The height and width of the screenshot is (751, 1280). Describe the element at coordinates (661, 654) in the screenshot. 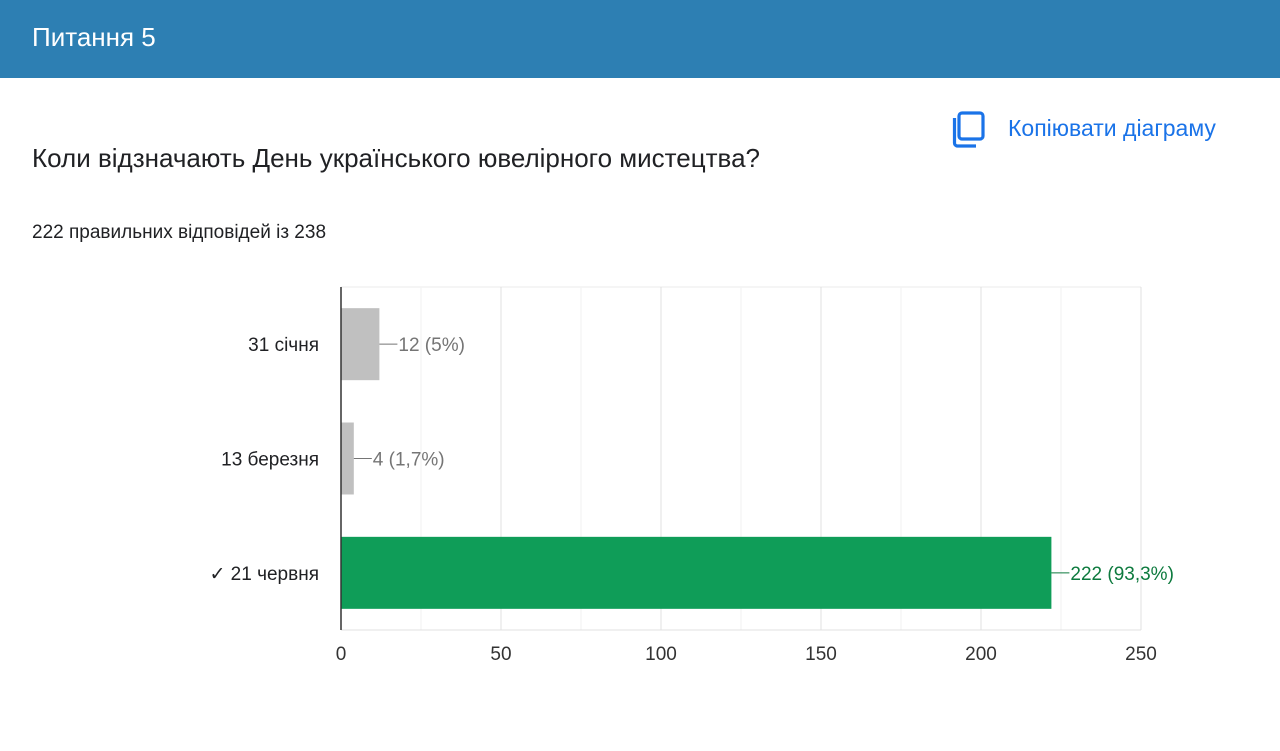

I see `x-tick-label: 100` at that location.